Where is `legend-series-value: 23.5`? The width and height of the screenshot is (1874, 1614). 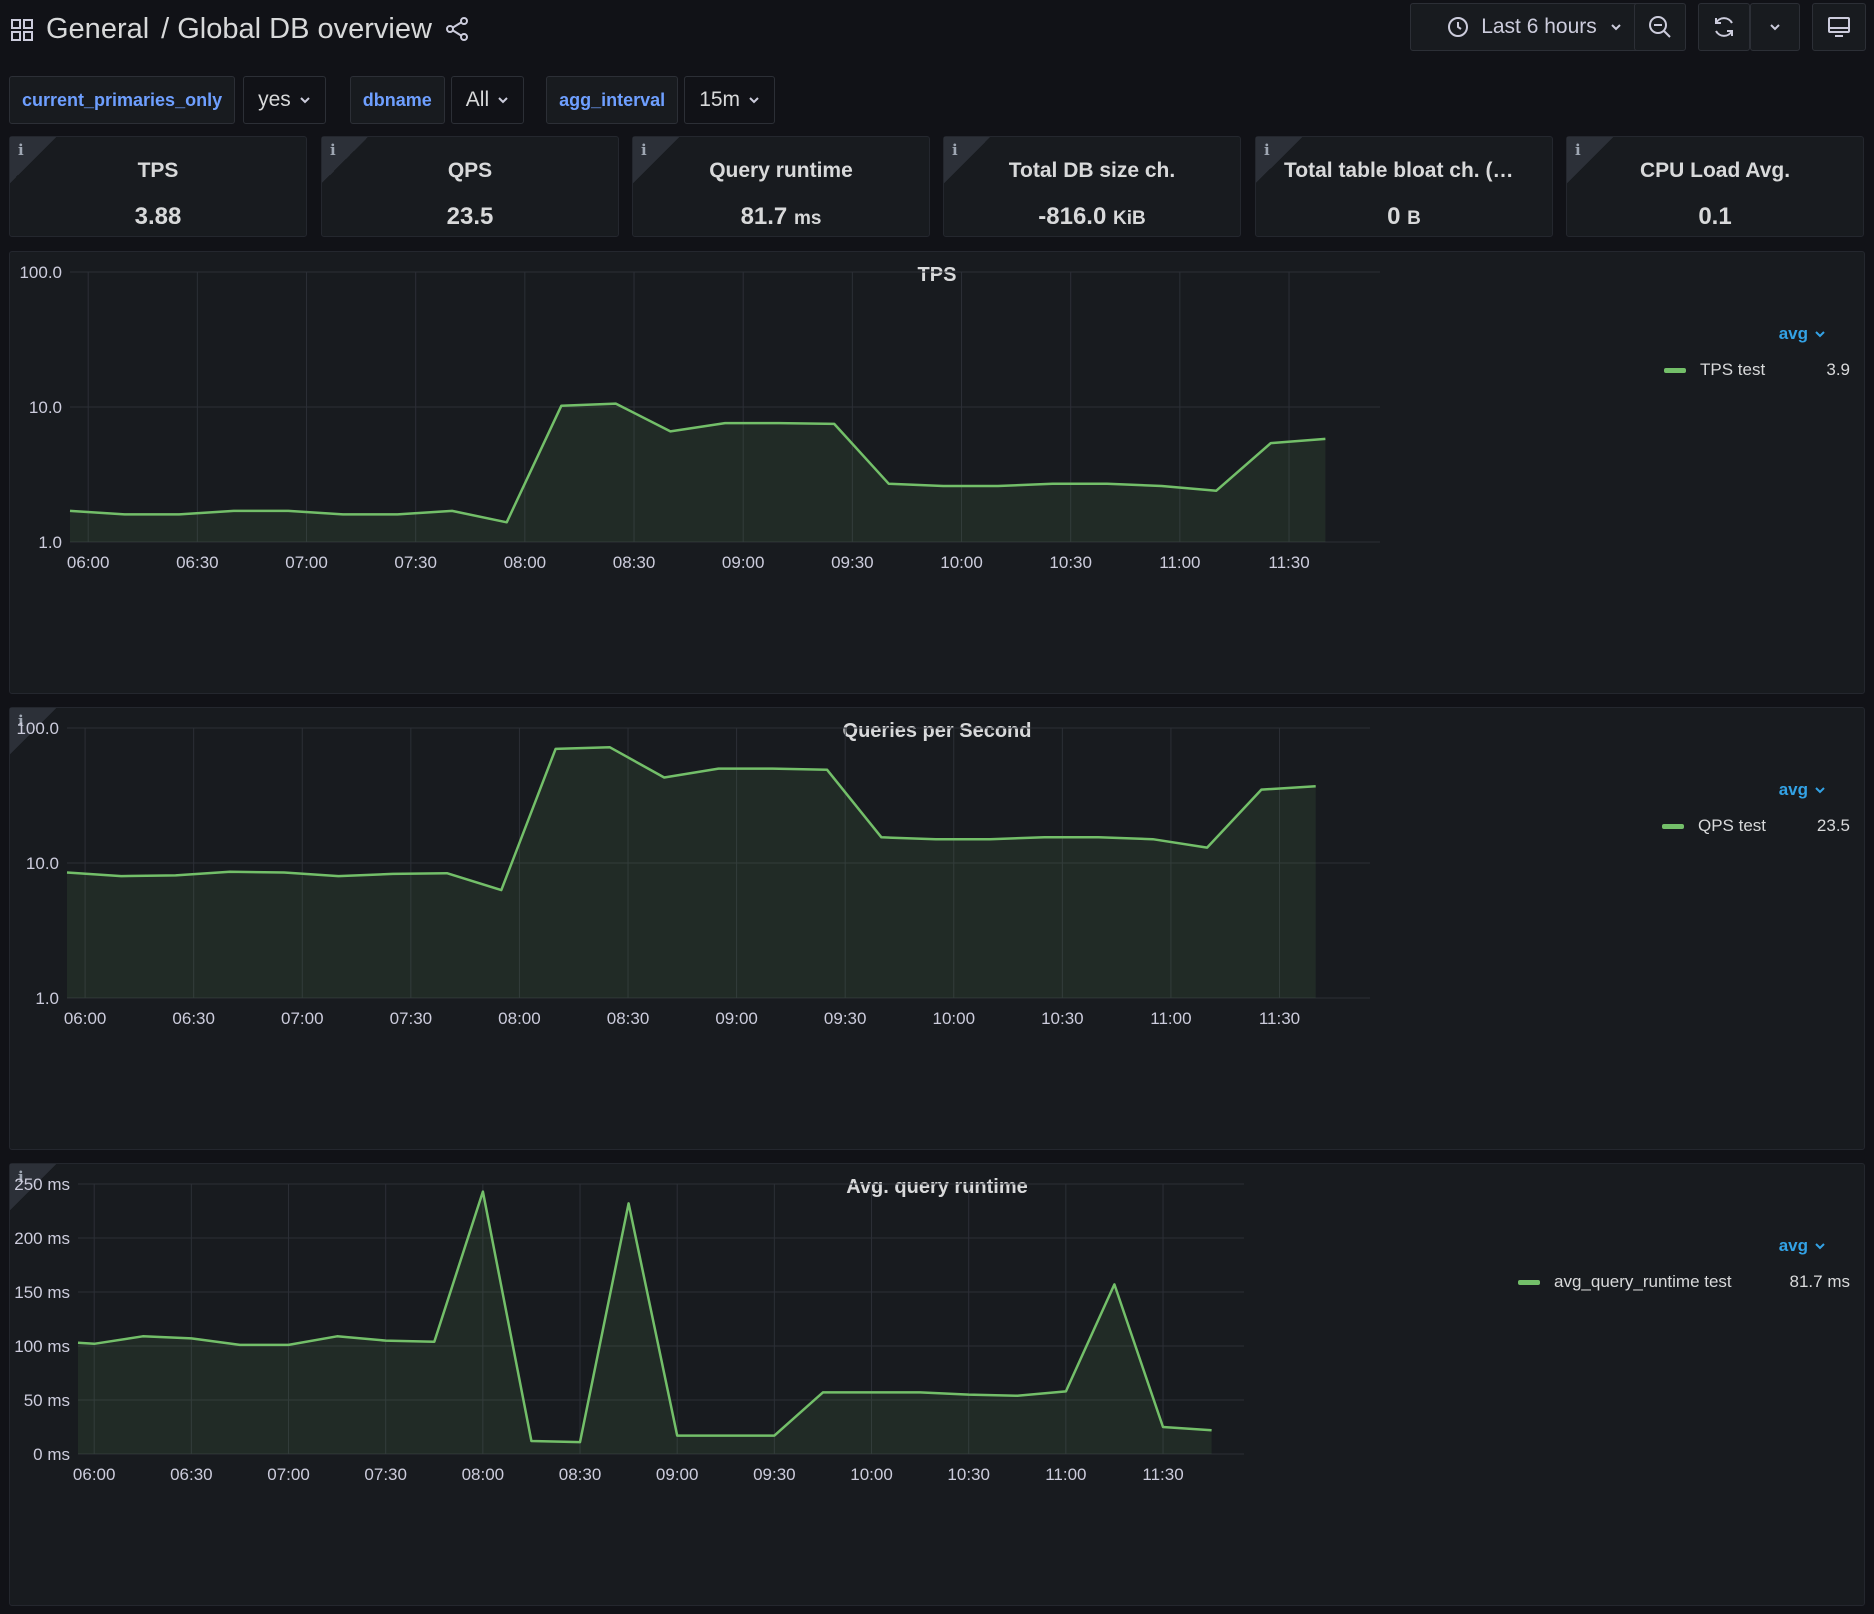
legend-series-value: 23.5 is located at coordinates (1833, 825).